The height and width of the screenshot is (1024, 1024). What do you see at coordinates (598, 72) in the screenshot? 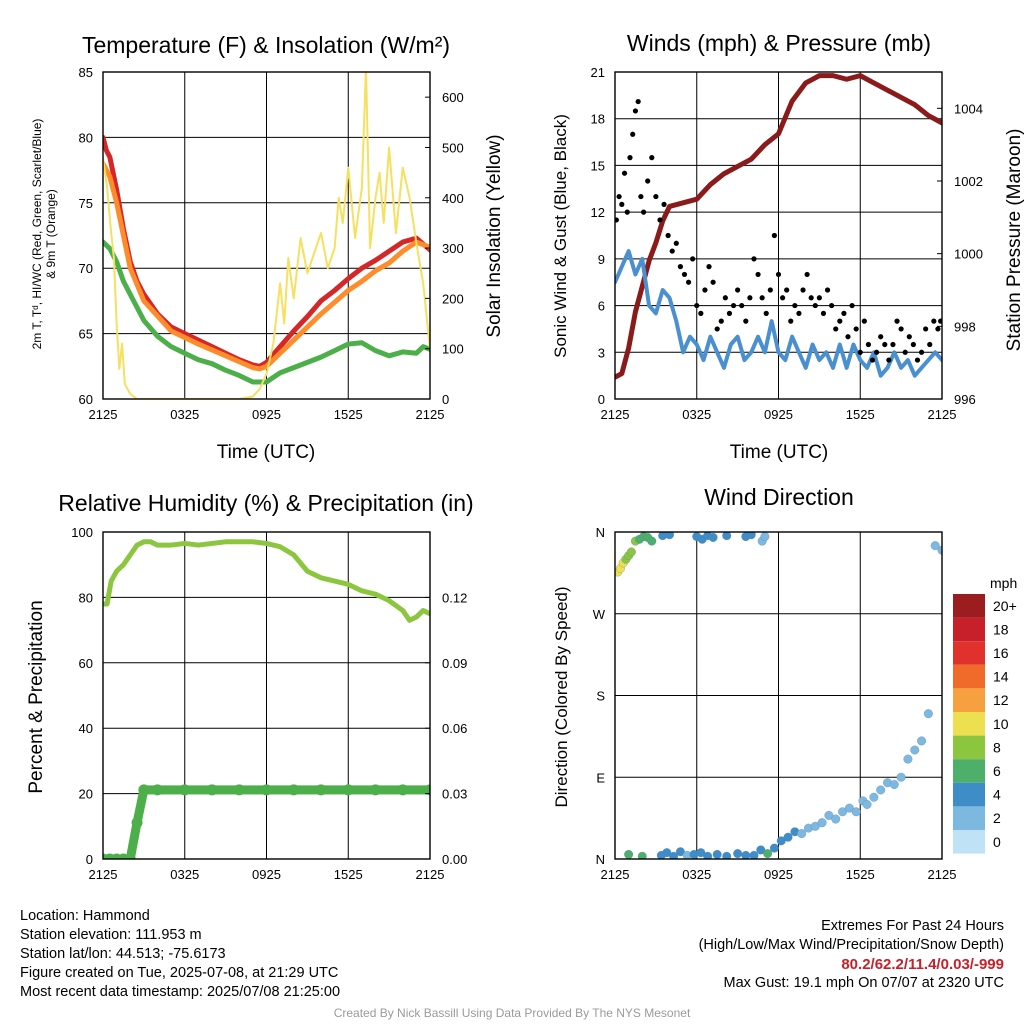
I see `y-tick-label: 21` at bounding box center [598, 72].